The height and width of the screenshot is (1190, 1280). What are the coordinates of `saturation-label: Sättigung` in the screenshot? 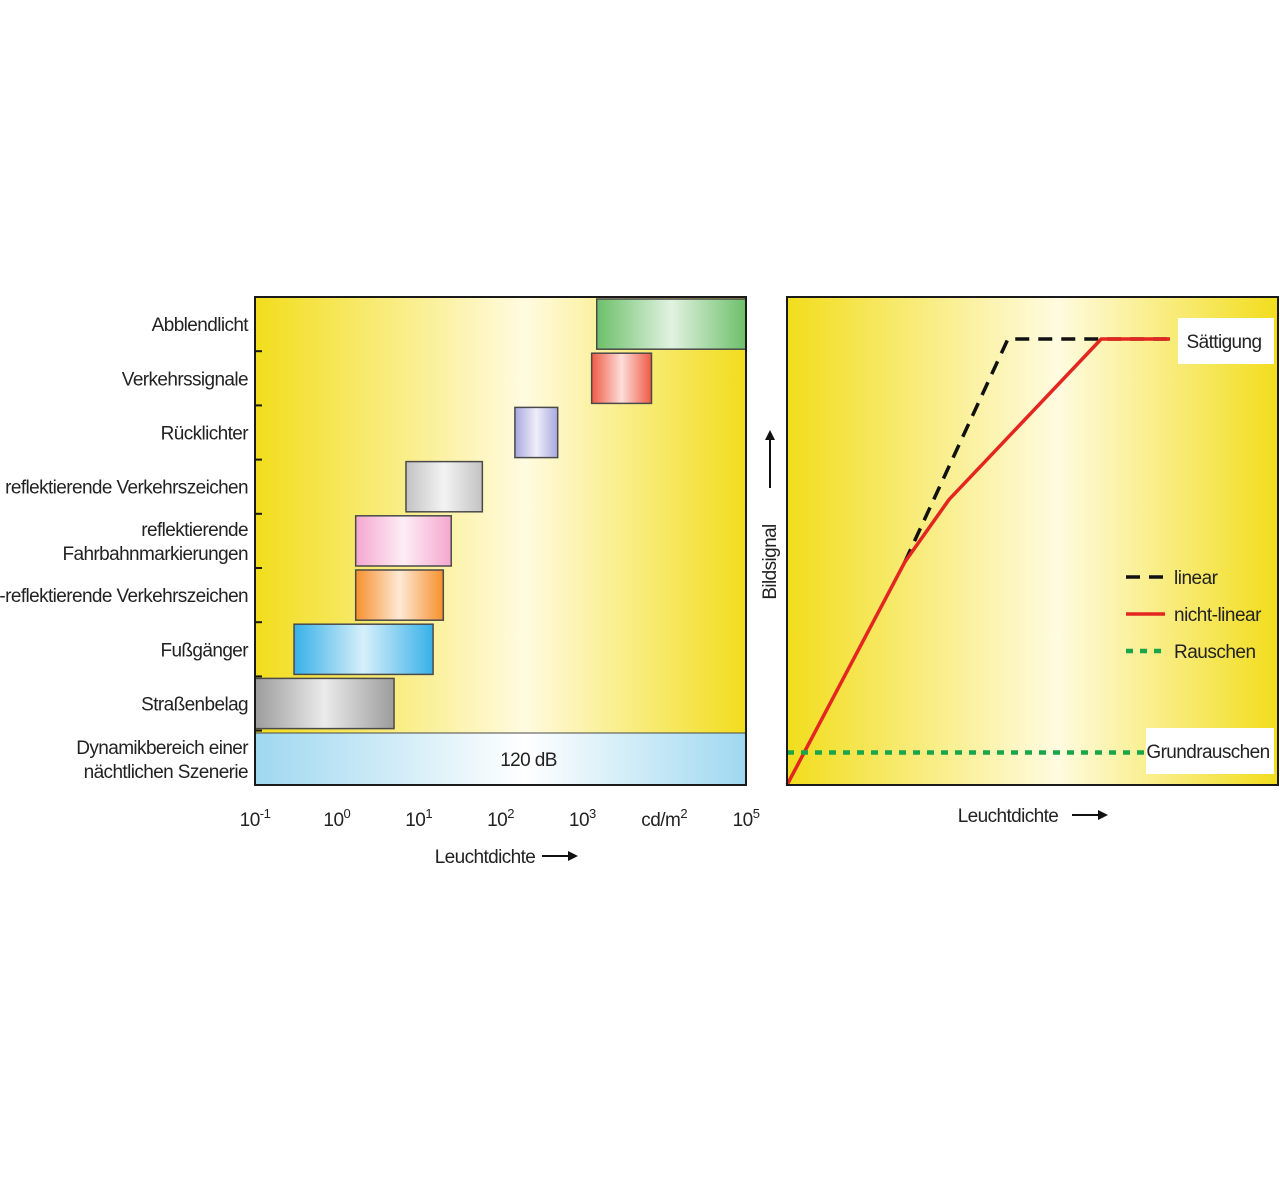 It's located at (1224, 342).